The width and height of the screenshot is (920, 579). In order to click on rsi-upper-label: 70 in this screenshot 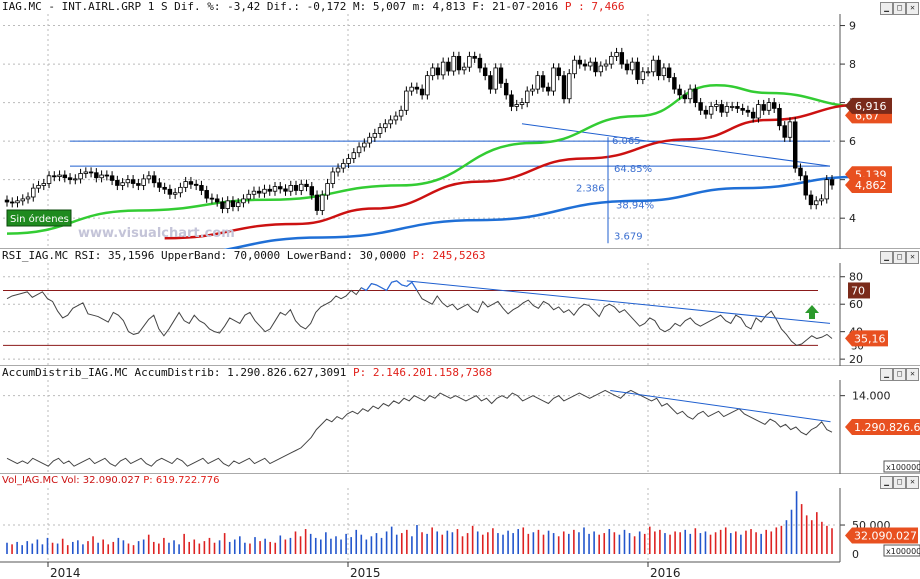, I will do `click(858, 290)`.